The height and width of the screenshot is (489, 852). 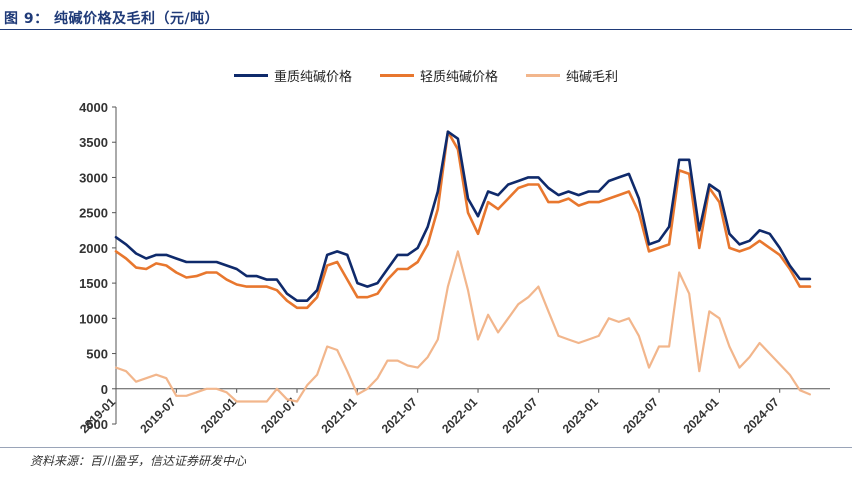 What do you see at coordinates (396, 75) in the screenshot?
I see `legend-swatch-light-soda` at bounding box center [396, 75].